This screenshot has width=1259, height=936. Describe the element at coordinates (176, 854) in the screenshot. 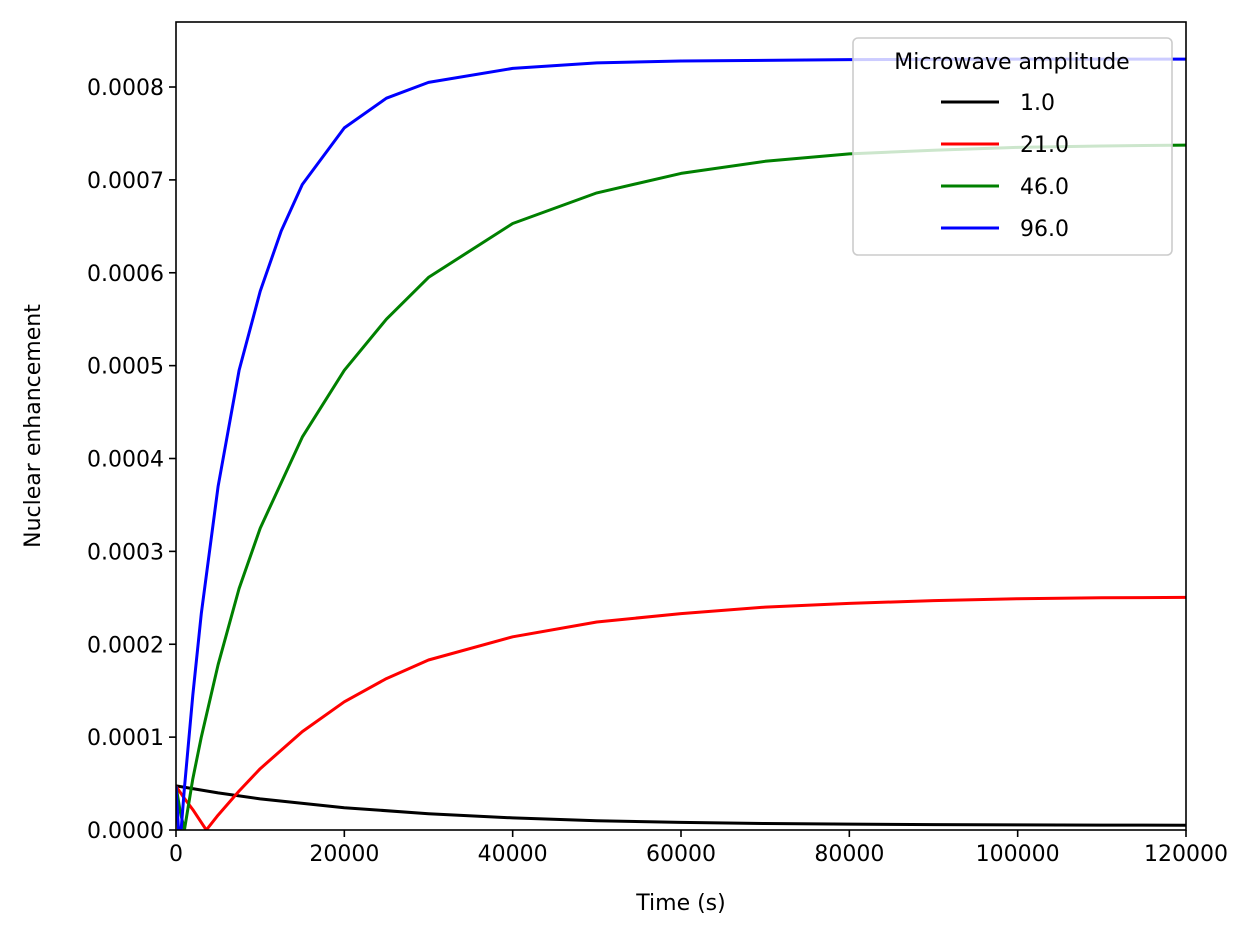

I see `x-tick-label: 0` at that location.